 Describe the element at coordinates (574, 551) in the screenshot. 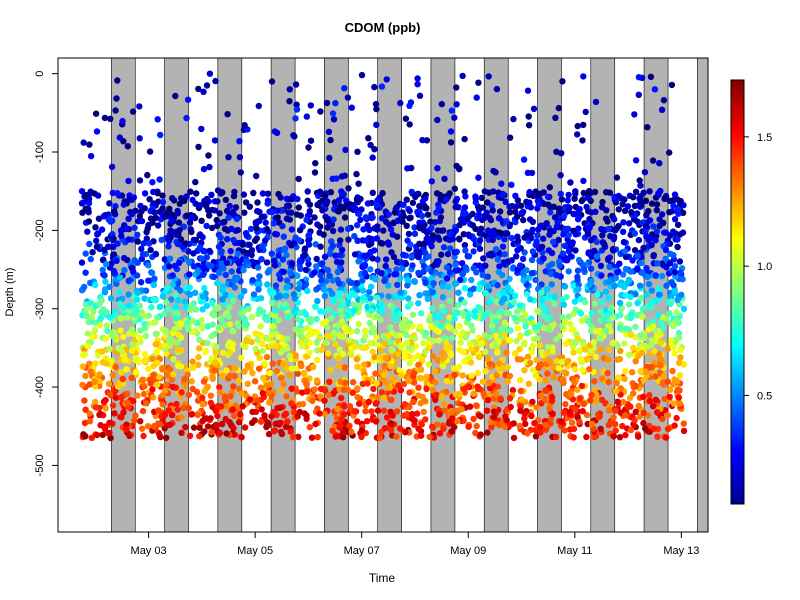

I see `x-tick-label: May 11` at that location.